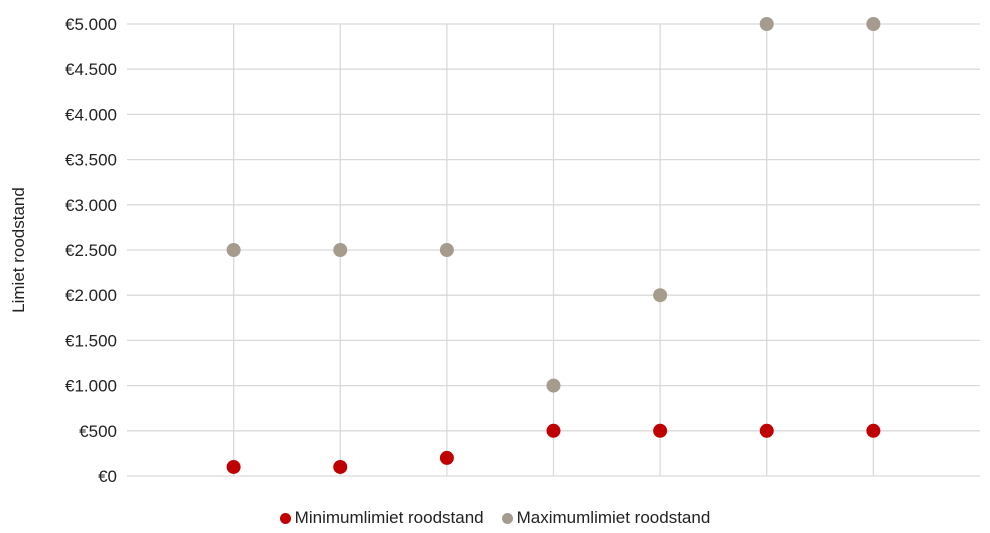  Describe the element at coordinates (91, 340) in the screenshot. I see `y-tick-label: €1.500` at that location.